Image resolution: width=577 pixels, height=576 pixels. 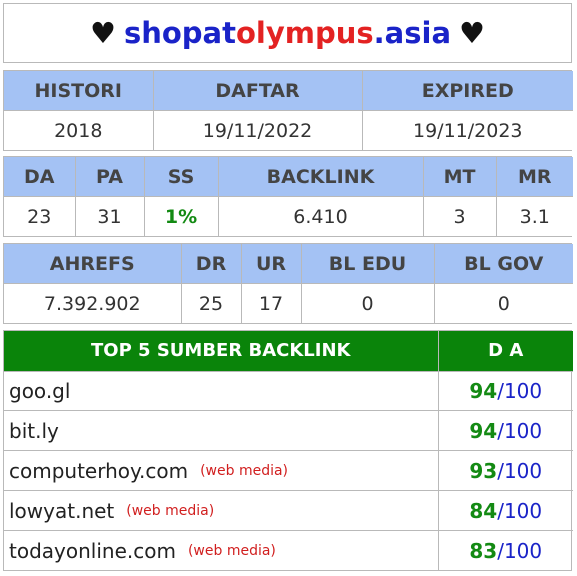 I want to click on header-daftar: DAFTAR, so click(x=257, y=91).